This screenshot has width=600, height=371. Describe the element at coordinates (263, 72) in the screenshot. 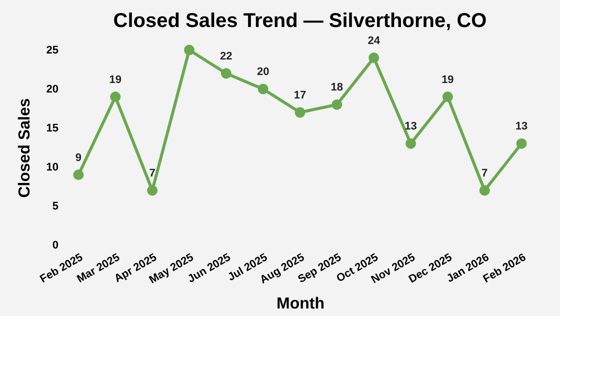

I see `text: 20` at that location.